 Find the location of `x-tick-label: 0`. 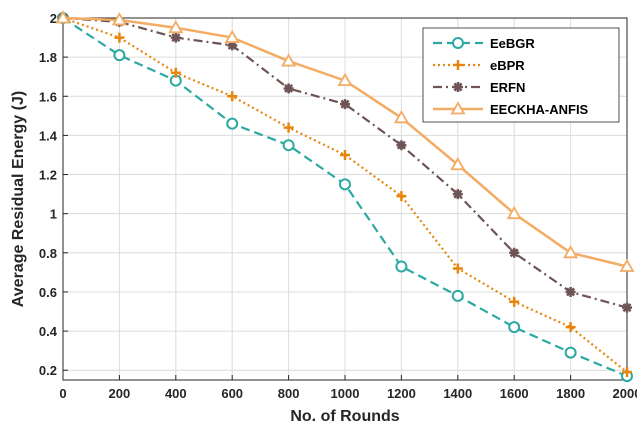

x-tick-label: 0 is located at coordinates (62, 393).